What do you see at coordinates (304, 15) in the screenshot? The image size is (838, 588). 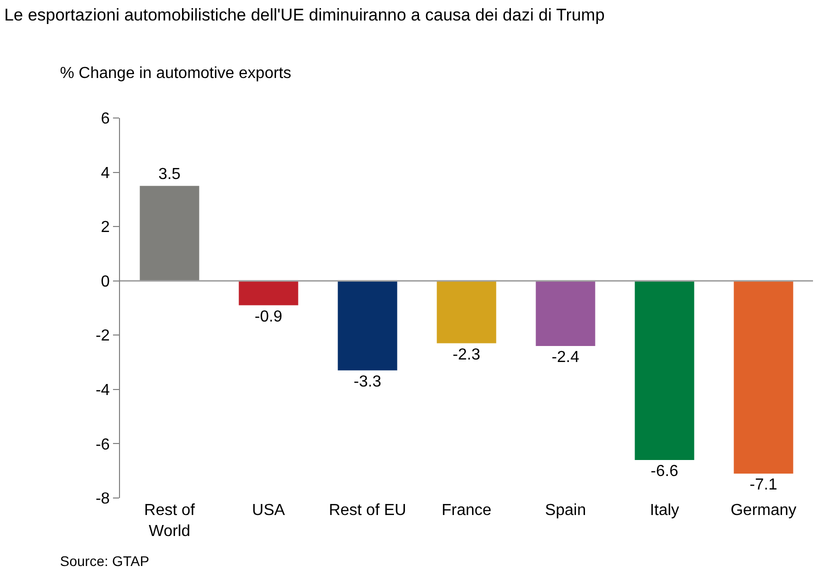 I see `chart-title: Le esportazioni automobilistiche dell'UE diminuiranno a causa dei dazi di Trump` at bounding box center [304, 15].